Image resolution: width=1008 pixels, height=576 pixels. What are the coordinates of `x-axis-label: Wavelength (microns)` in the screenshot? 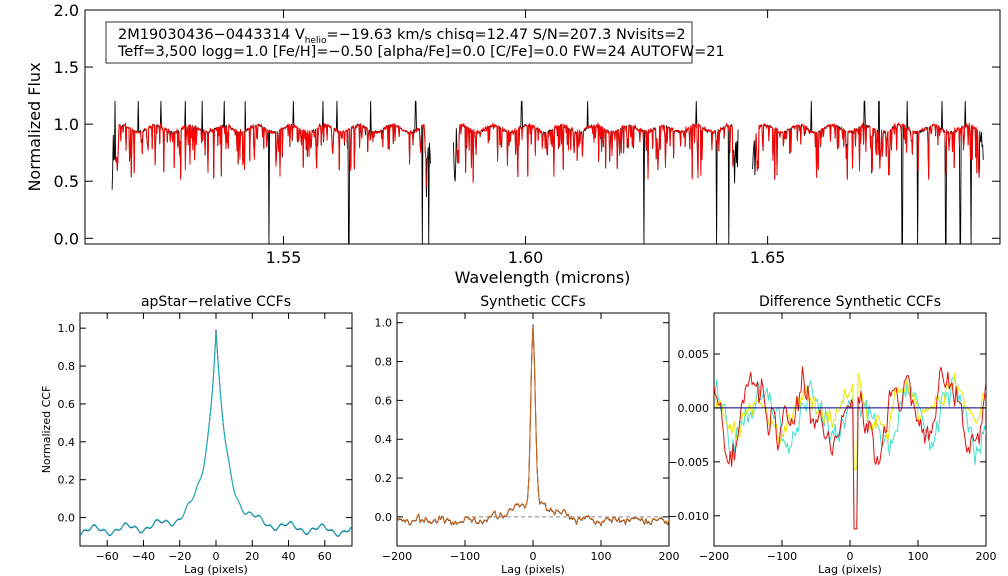 It's located at (543, 277).